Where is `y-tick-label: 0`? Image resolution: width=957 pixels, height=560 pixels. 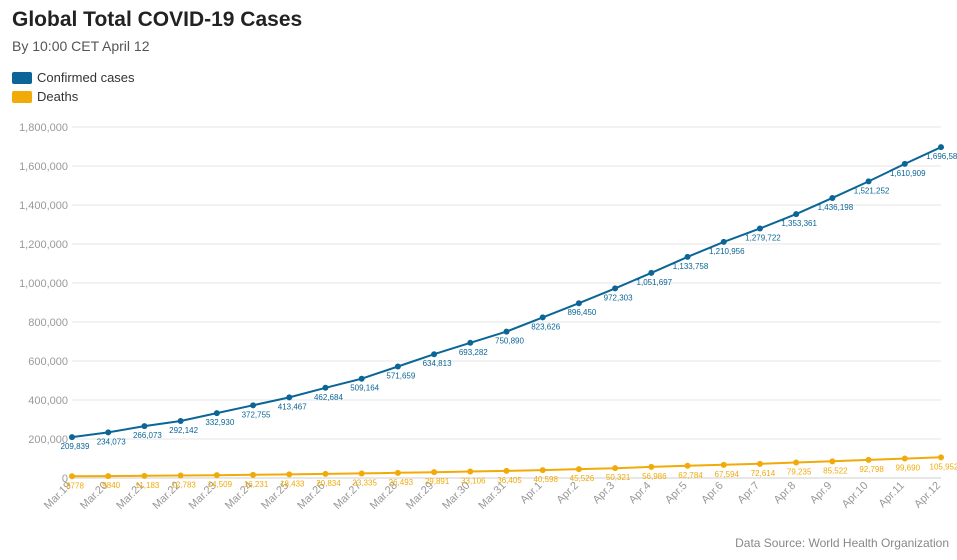
y-tick-label: 0 is located at coordinates (65, 479).